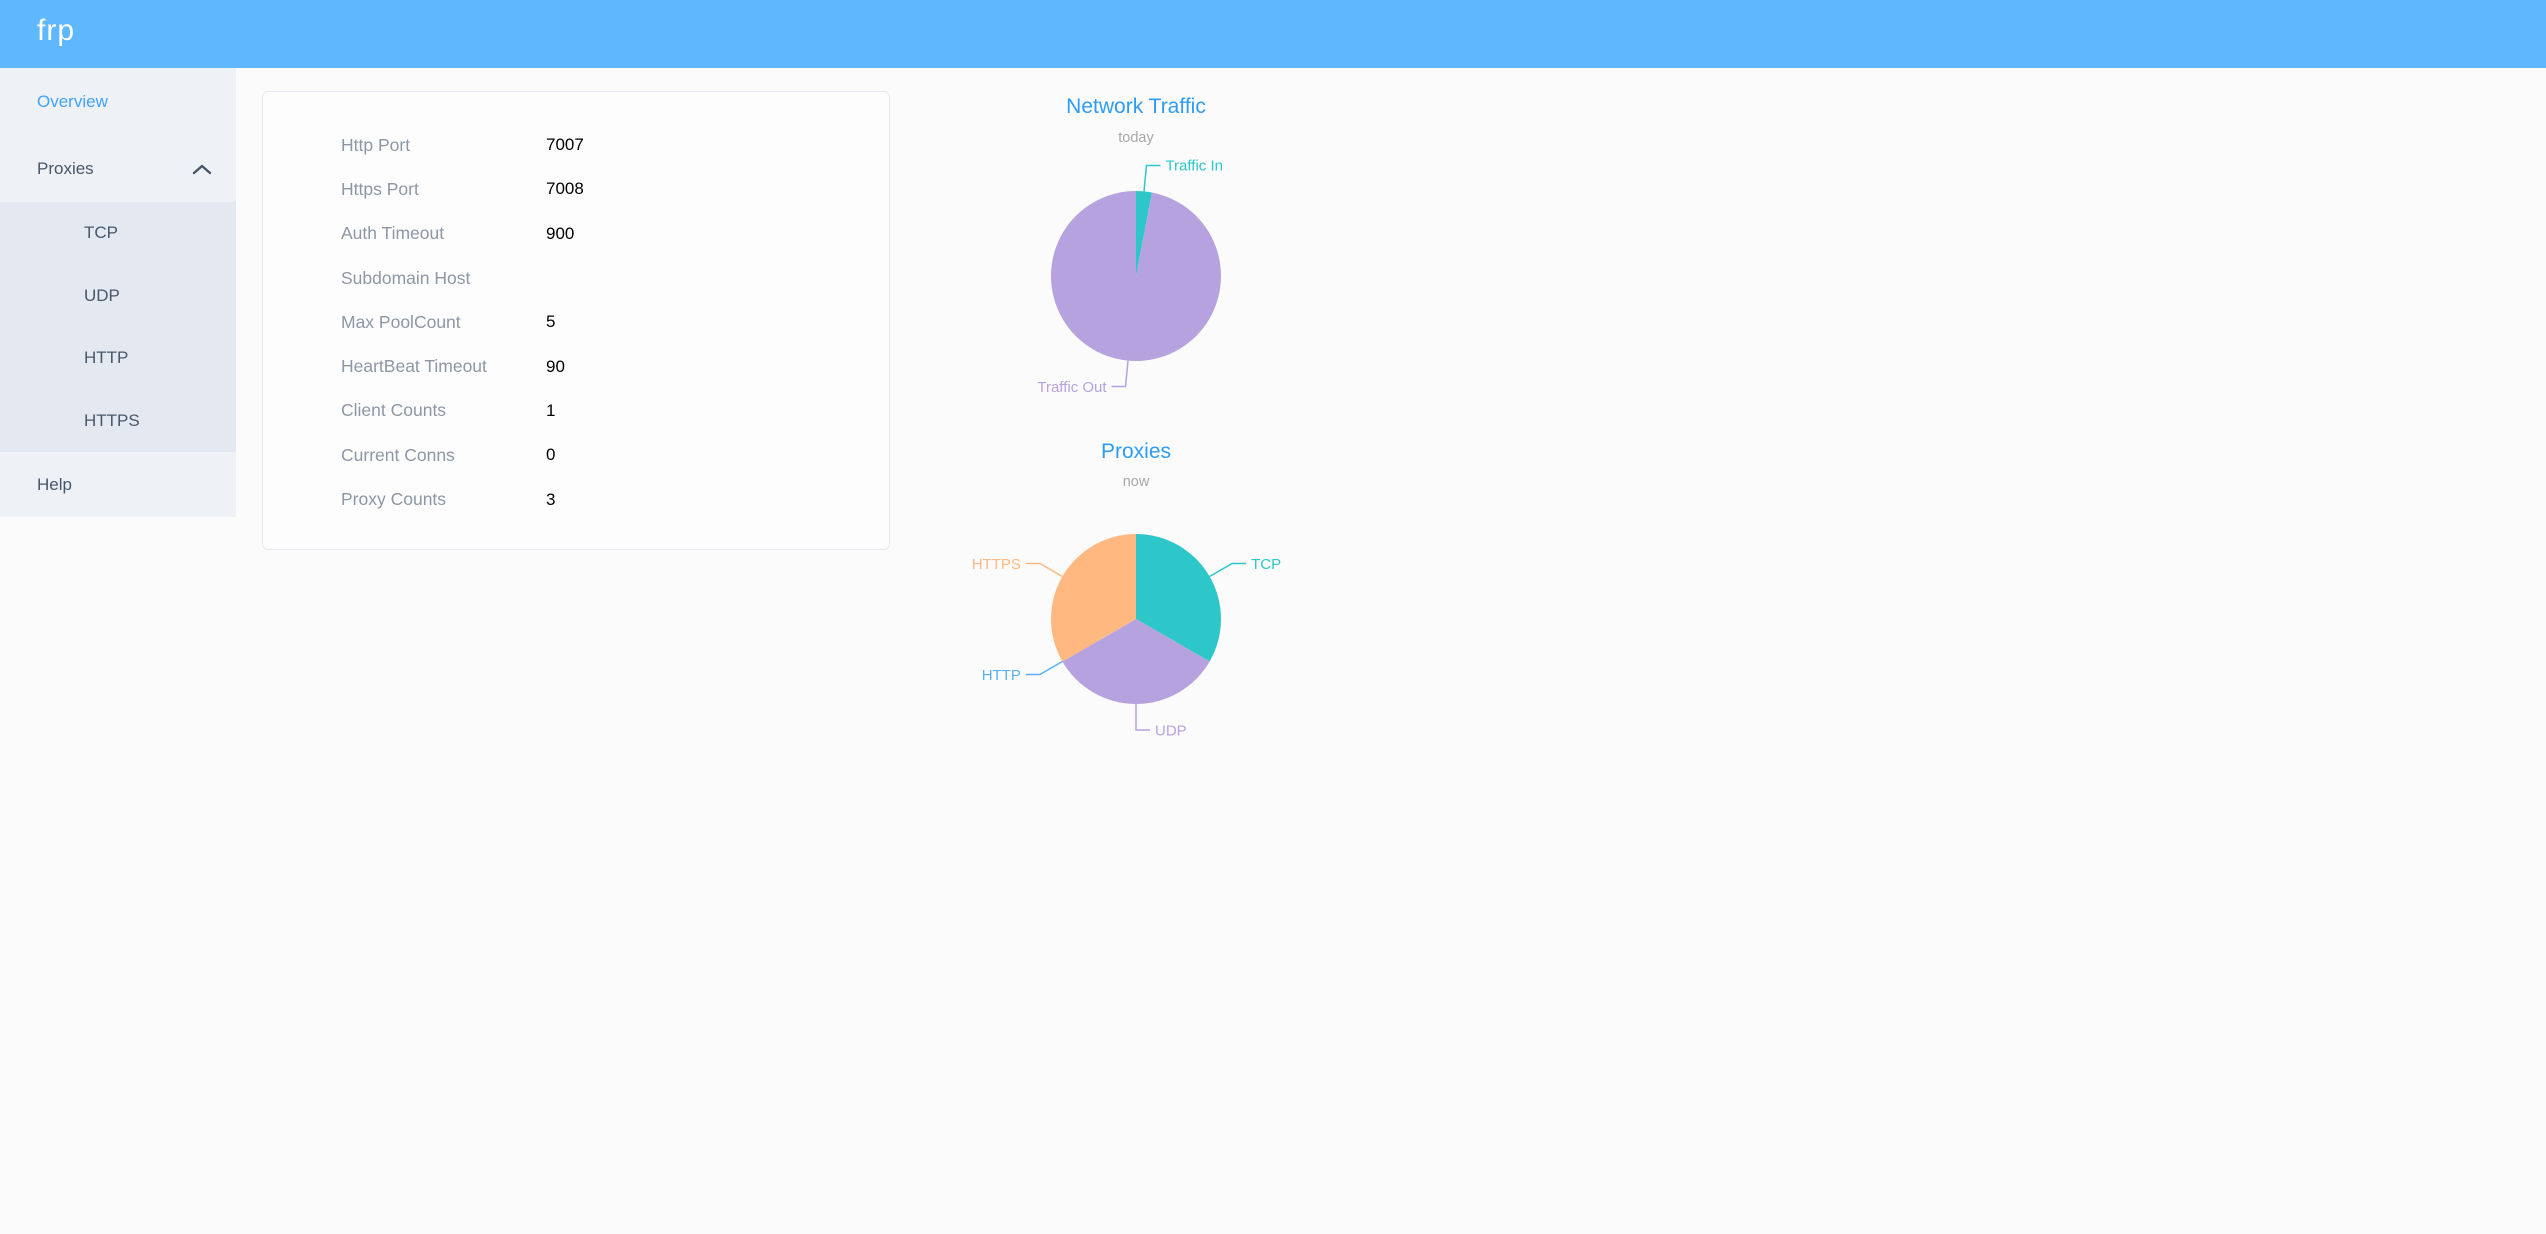 This screenshot has width=2546, height=1234. Describe the element at coordinates (65, 168) in the screenshot. I see `sidebar-item-label: Proxies` at that location.